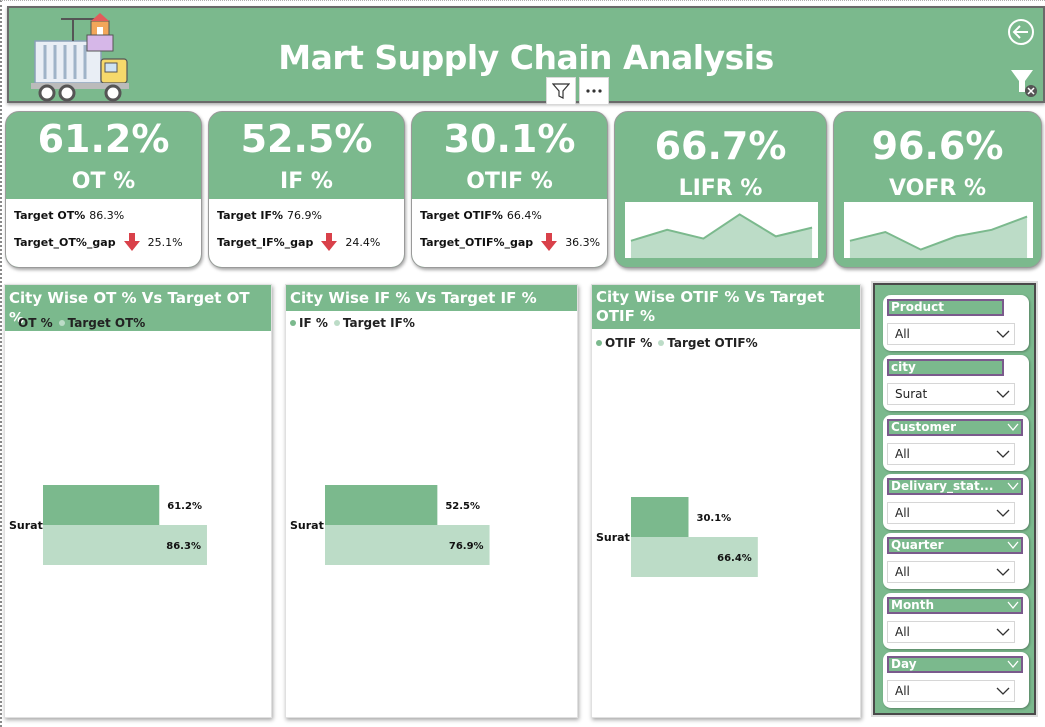  I want to click on kpi-label: LIFR %, so click(720, 188).